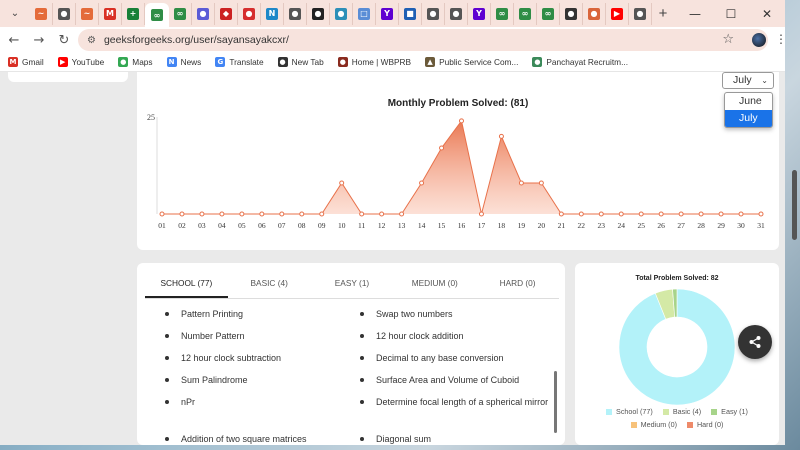 The width and height of the screenshot is (800, 450). I want to click on legend-item: Basic (4), so click(681, 411).